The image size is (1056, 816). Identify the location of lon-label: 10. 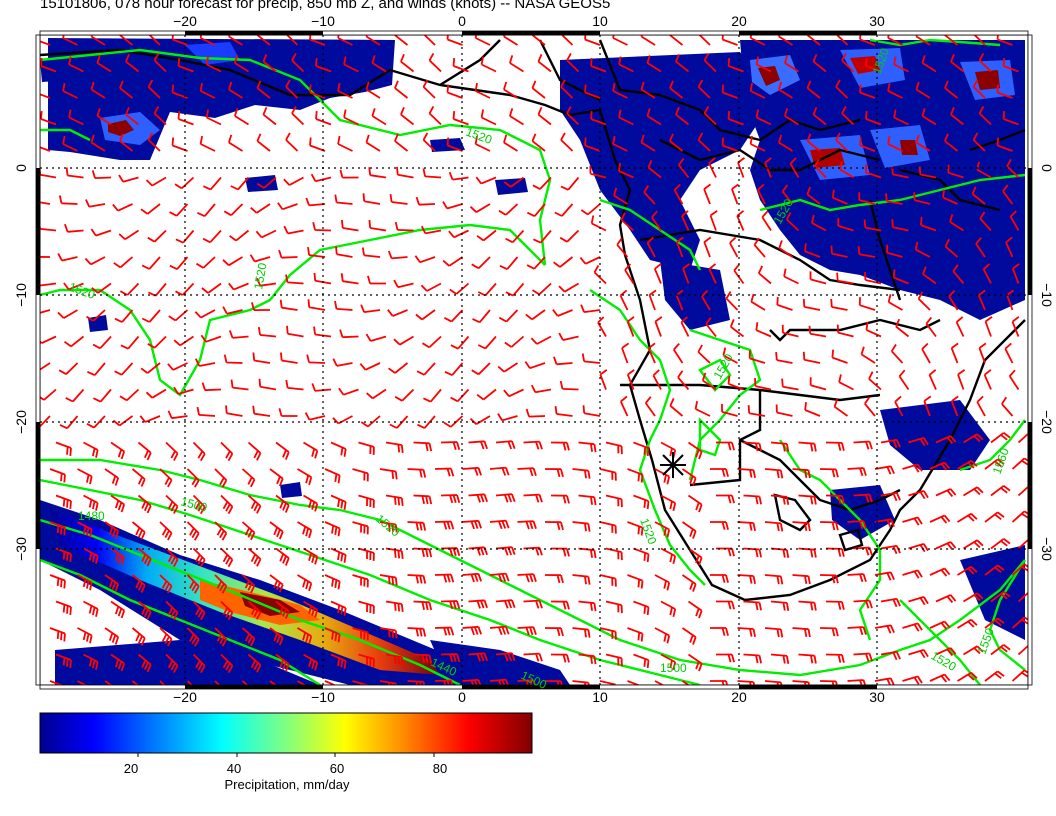
(600, 21).